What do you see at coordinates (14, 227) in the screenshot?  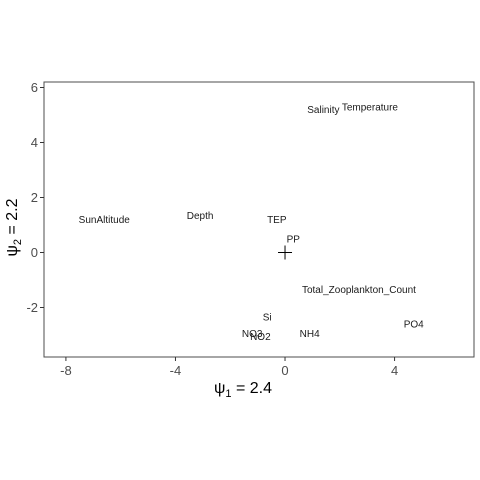 I see `y-axis-title: ψ2 = 2.2` at bounding box center [14, 227].